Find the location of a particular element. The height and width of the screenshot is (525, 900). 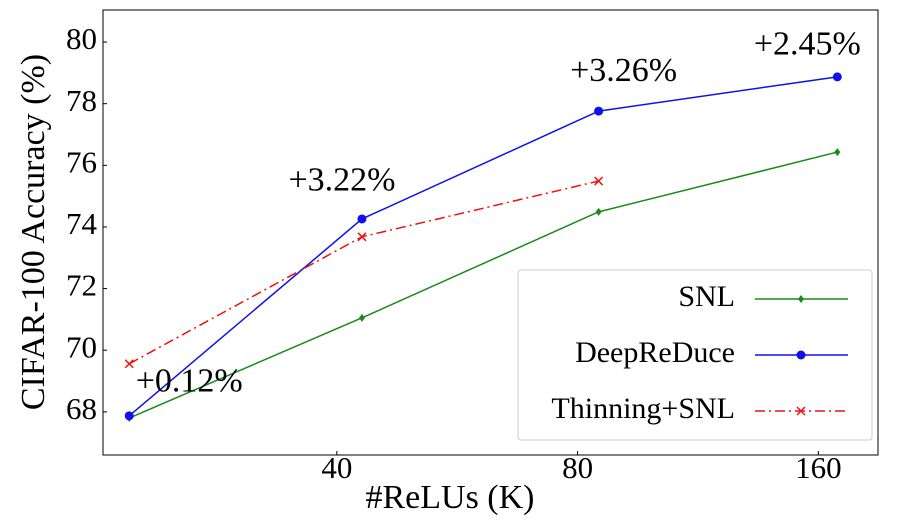

annotation: +2.45% is located at coordinates (807, 44).